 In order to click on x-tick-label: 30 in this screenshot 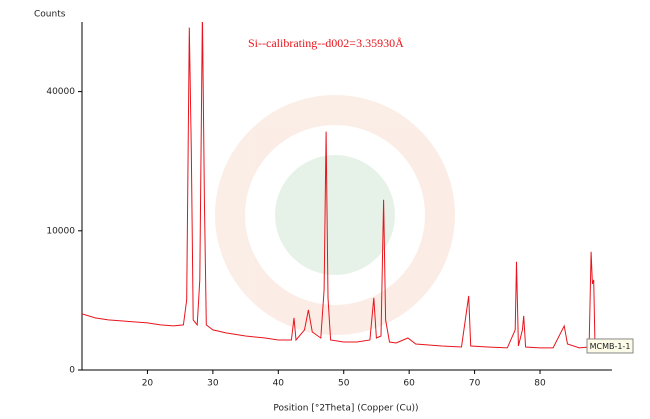, I will do `click(213, 384)`.